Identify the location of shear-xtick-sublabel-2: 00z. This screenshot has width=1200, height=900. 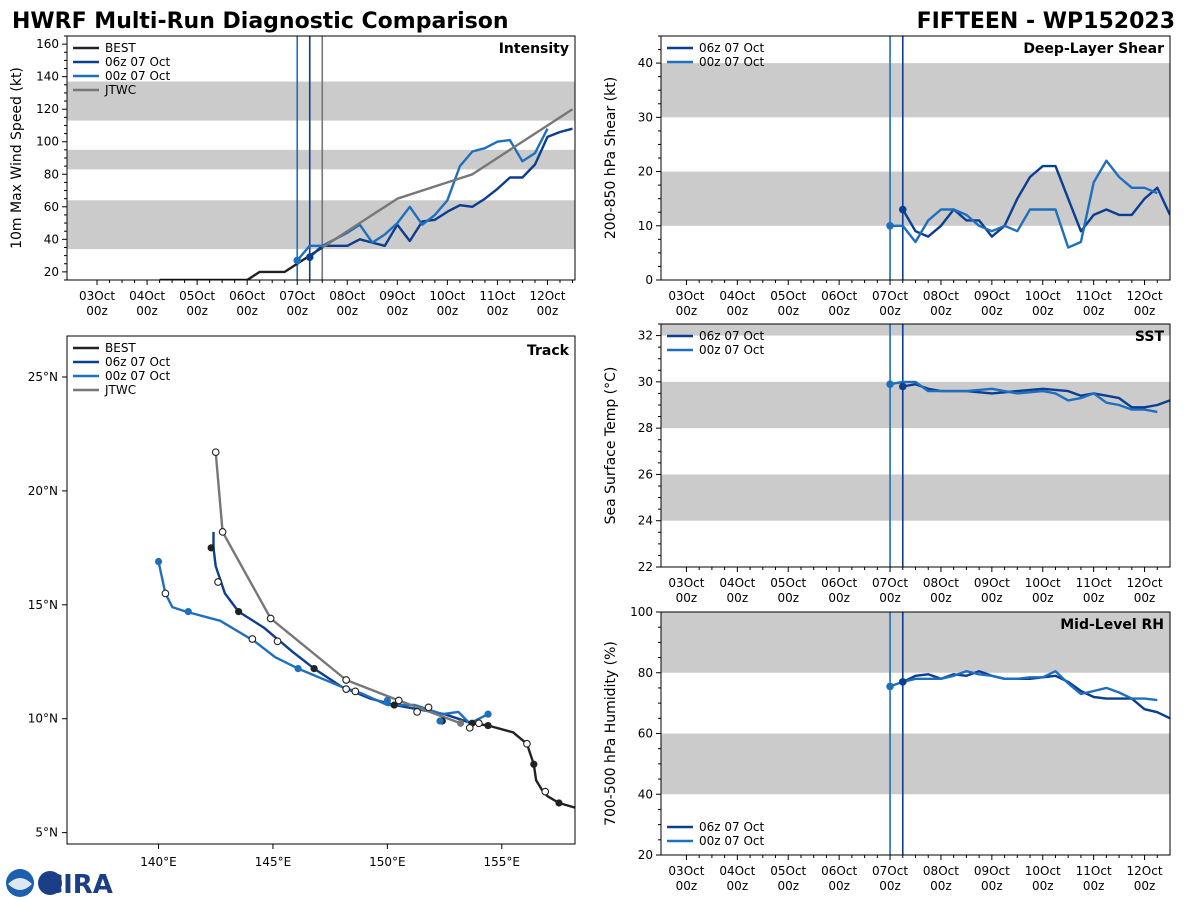
(788, 311).